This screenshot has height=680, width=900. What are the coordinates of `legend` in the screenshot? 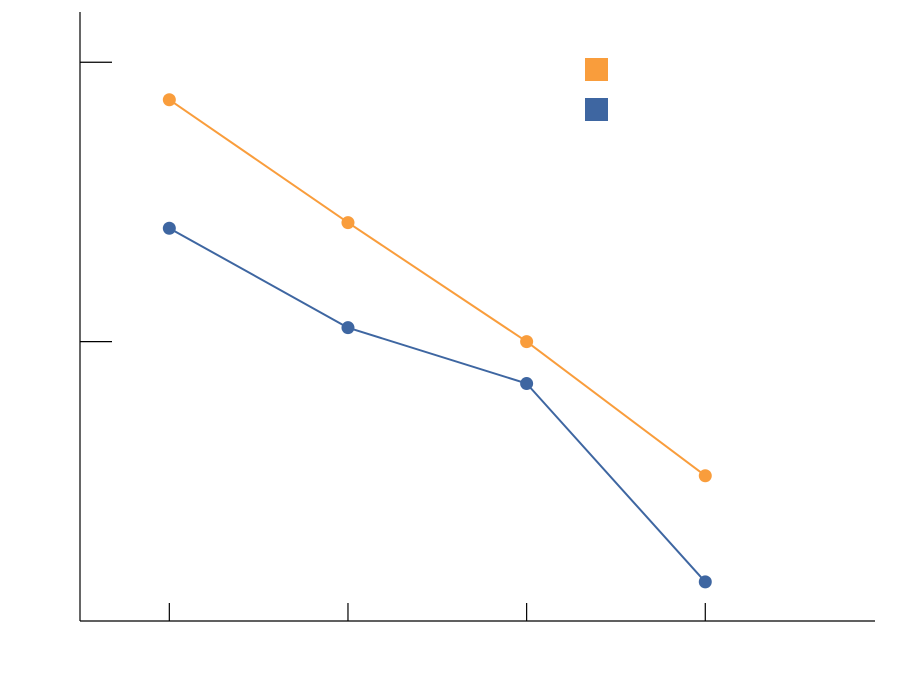 It's located at (596, 89).